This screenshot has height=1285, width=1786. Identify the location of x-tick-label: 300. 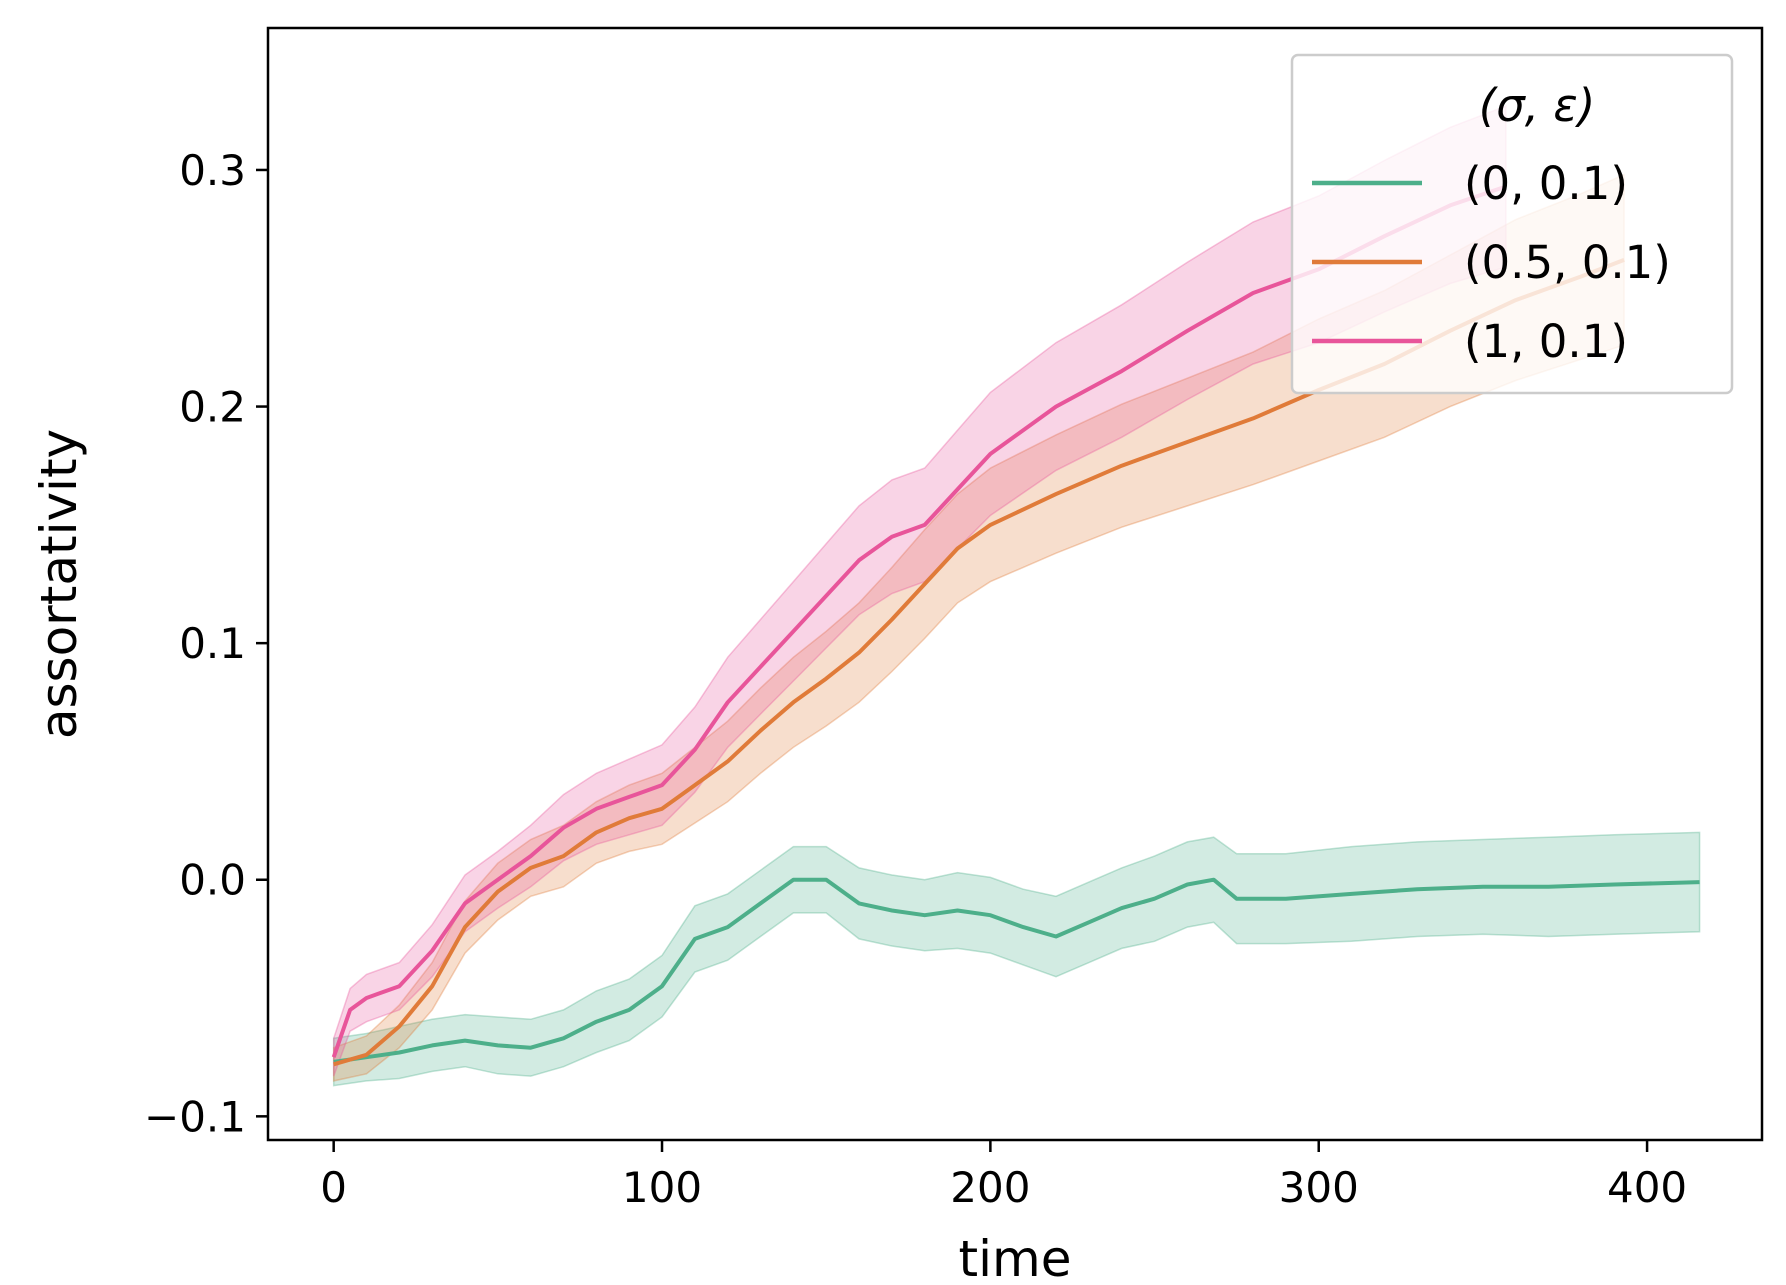
(1319, 1187).